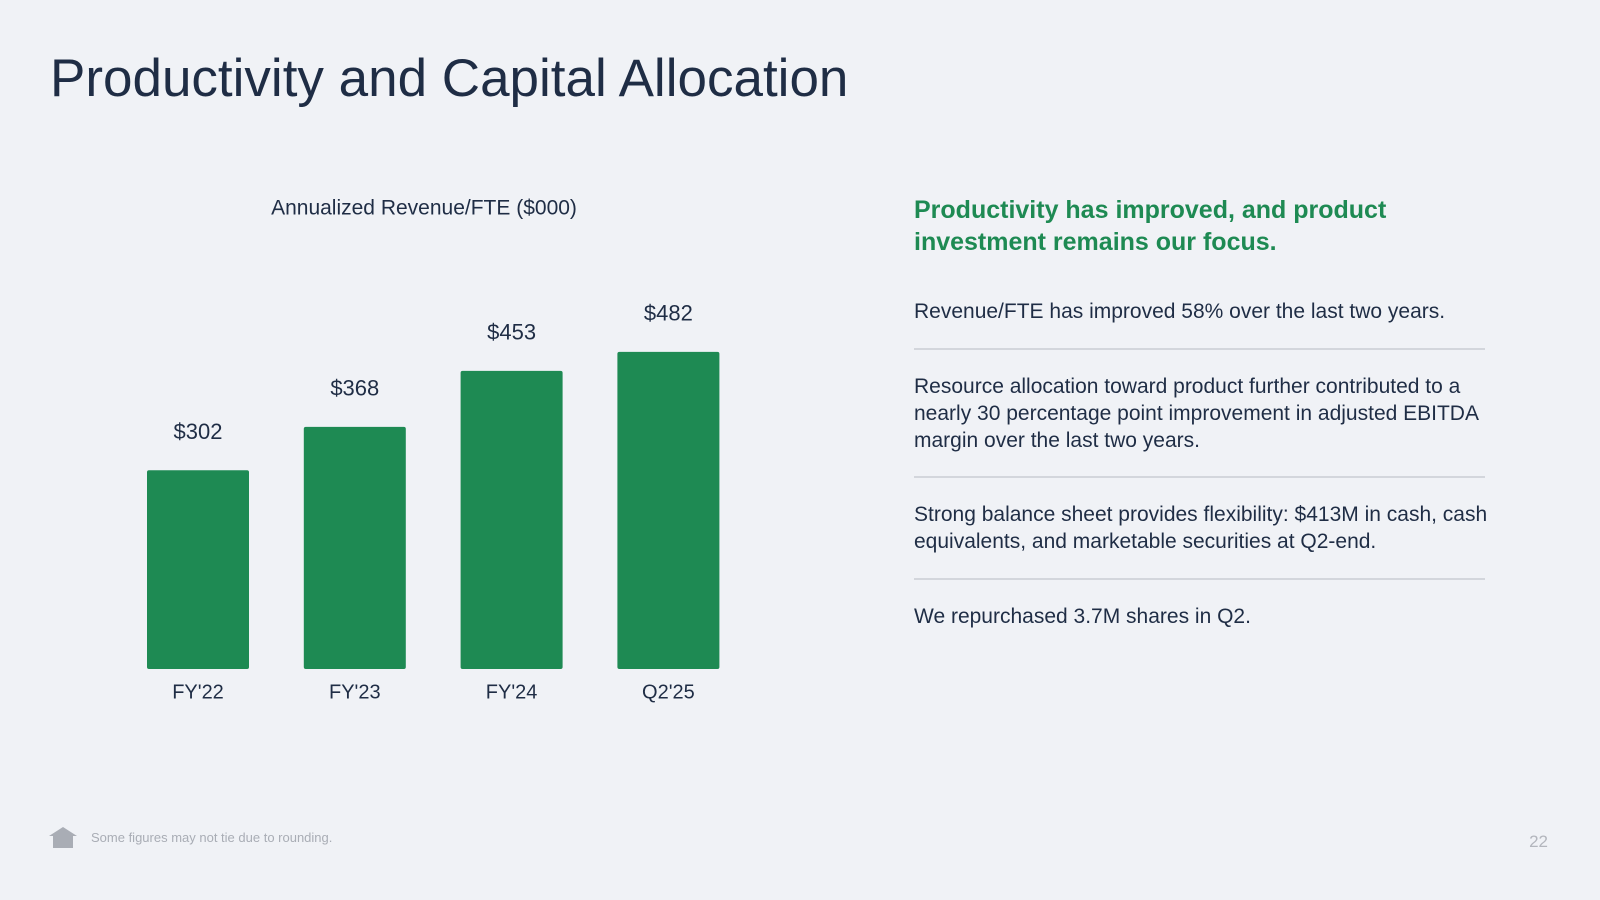 Image resolution: width=1600 pixels, height=900 pixels. I want to click on value-label: $453, so click(511, 332).